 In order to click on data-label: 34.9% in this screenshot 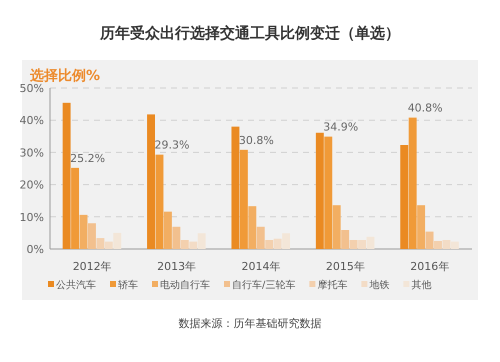, I will do `click(340, 127)`.